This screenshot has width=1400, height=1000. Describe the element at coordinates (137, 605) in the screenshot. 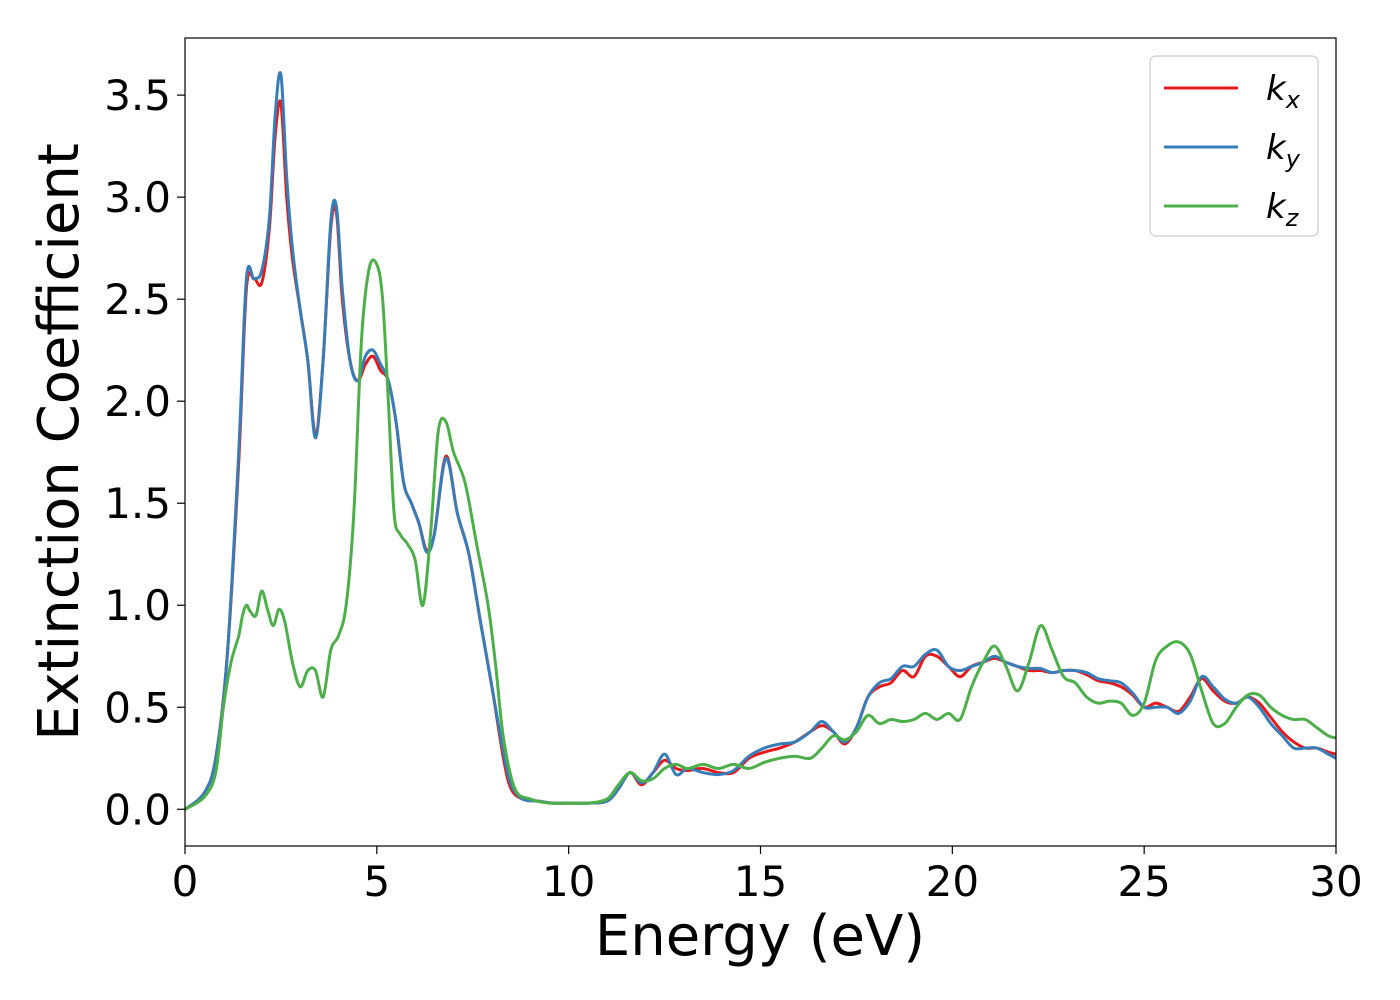

I see `y-tick-label: 1.0` at that location.